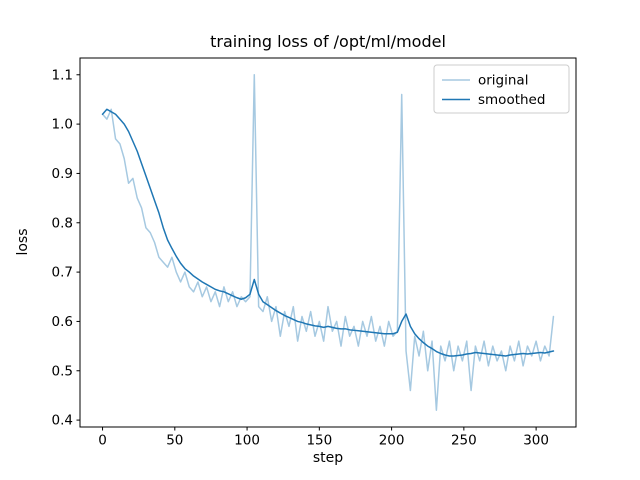 The image size is (640, 480). Describe the element at coordinates (247, 441) in the screenshot. I see `x-tick-label: 100` at that location.